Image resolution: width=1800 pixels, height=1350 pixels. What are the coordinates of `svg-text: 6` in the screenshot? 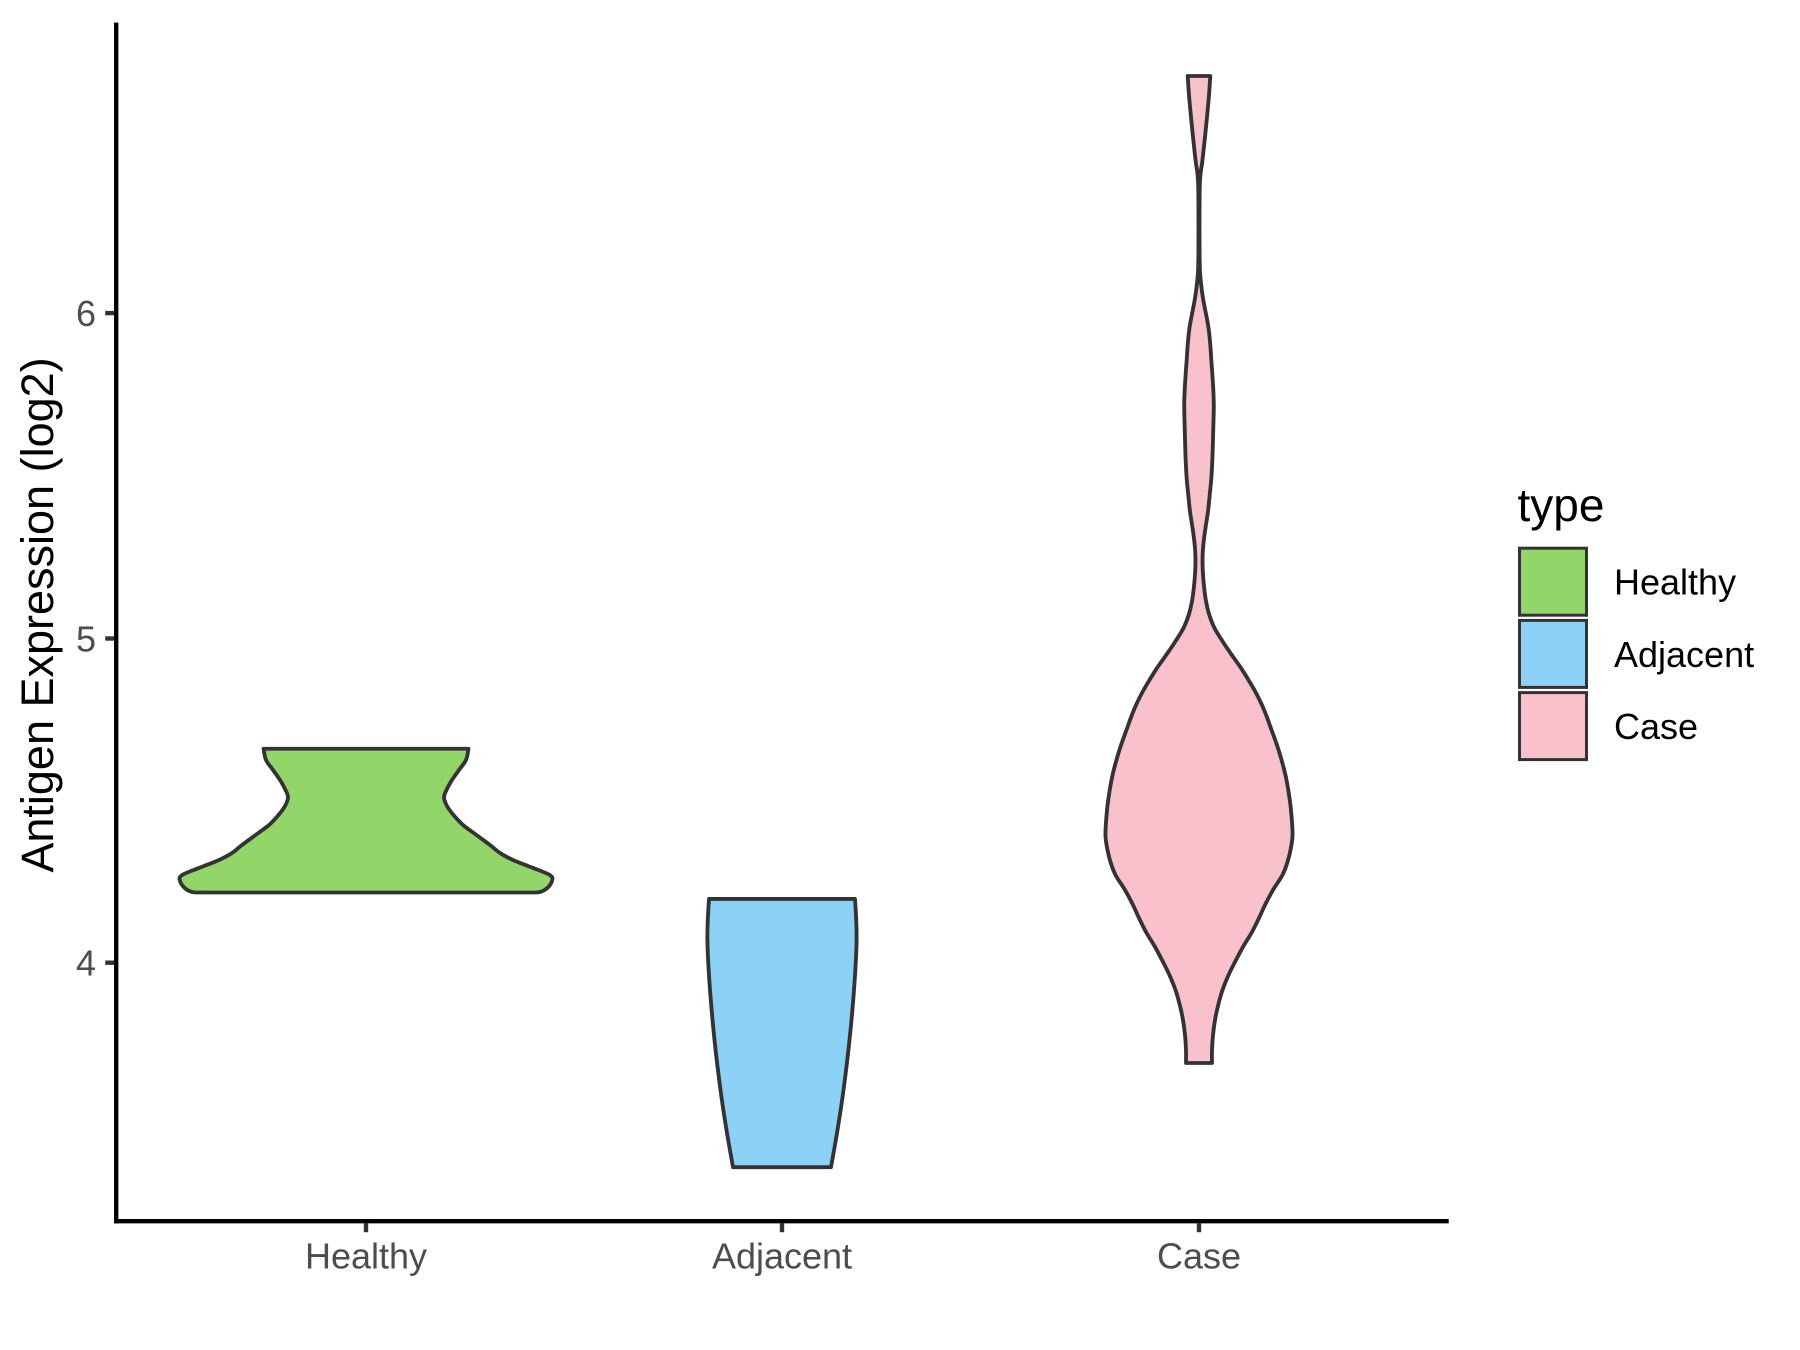 It's located at (86, 313).